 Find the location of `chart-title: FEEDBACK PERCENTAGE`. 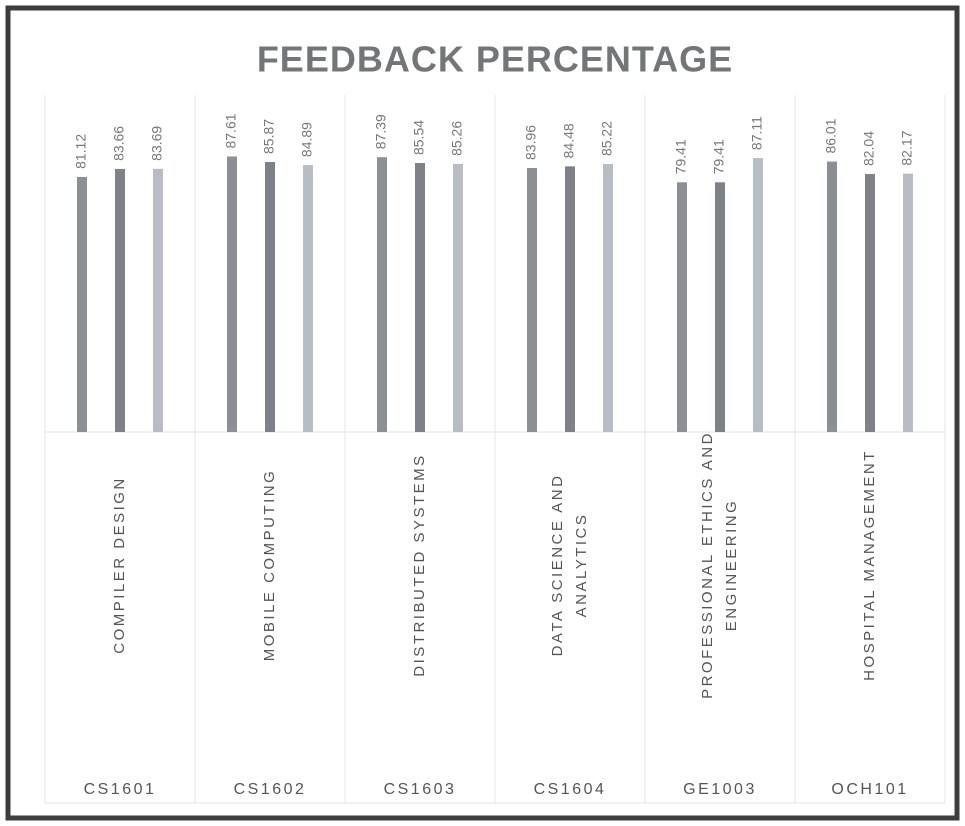

chart-title: FEEDBACK PERCENTAGE is located at coordinates (495, 59).